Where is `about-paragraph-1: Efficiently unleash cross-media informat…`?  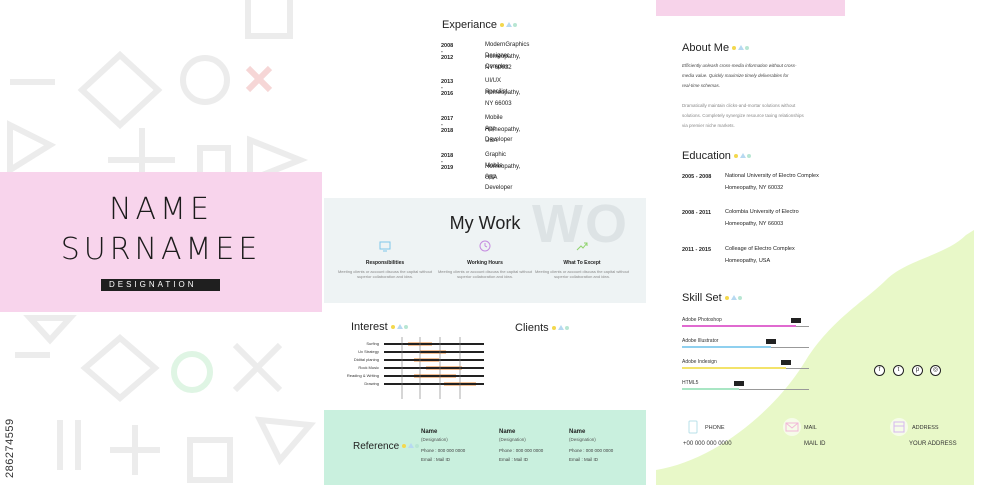 about-paragraph-1: Efficiently unleash cross-media informat… is located at coordinates (752, 76).